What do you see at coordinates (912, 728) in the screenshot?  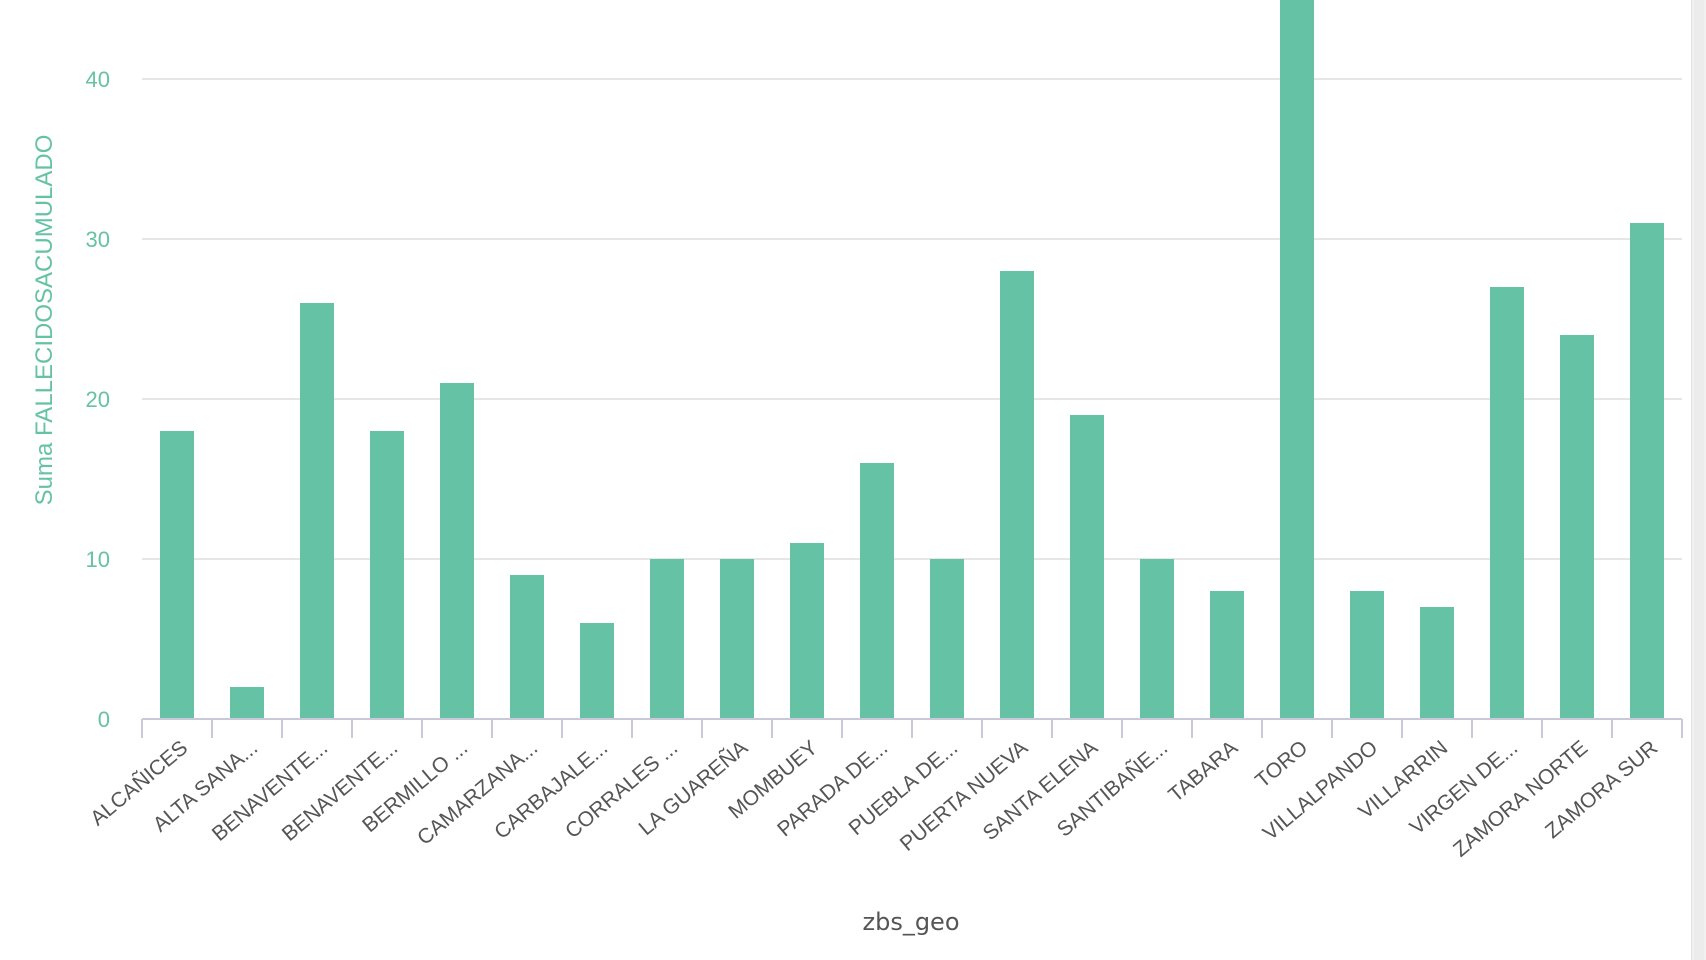 I see `axes` at bounding box center [912, 728].